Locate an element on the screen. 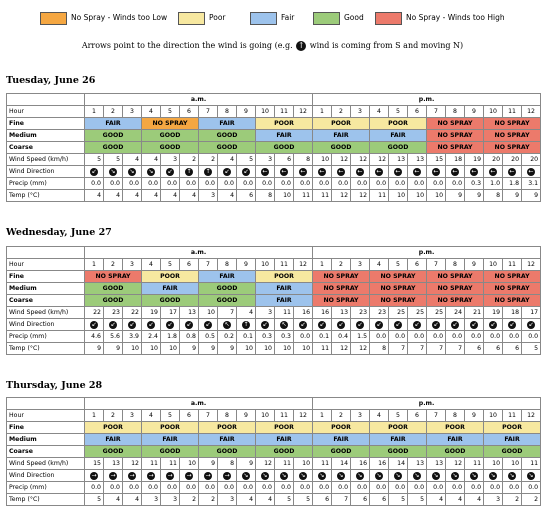  wind-speed-cell: 18 is located at coordinates (455, 159).